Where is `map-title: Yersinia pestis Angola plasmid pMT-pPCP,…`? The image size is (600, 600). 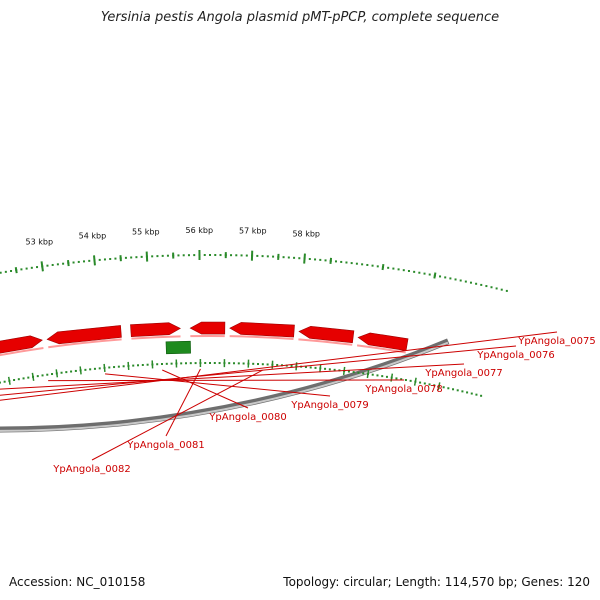
map-title: Yersinia pestis Angola plasmid pMT-pPCP,… is located at coordinates (300, 17).